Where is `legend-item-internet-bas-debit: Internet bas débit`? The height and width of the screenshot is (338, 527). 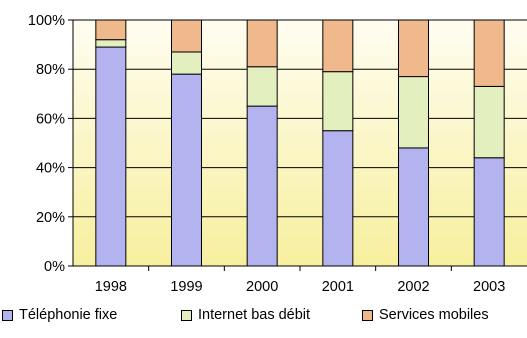 legend-item-internet-bas-debit: Internet bas débit is located at coordinates (245, 315).